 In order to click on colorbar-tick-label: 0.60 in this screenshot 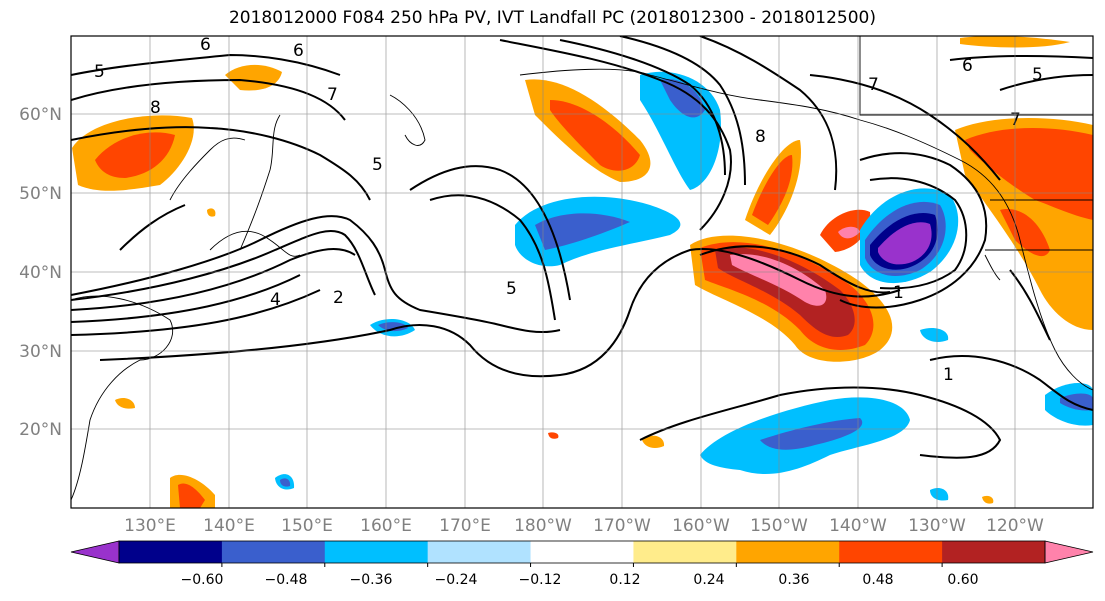, I will do `click(962, 580)`.